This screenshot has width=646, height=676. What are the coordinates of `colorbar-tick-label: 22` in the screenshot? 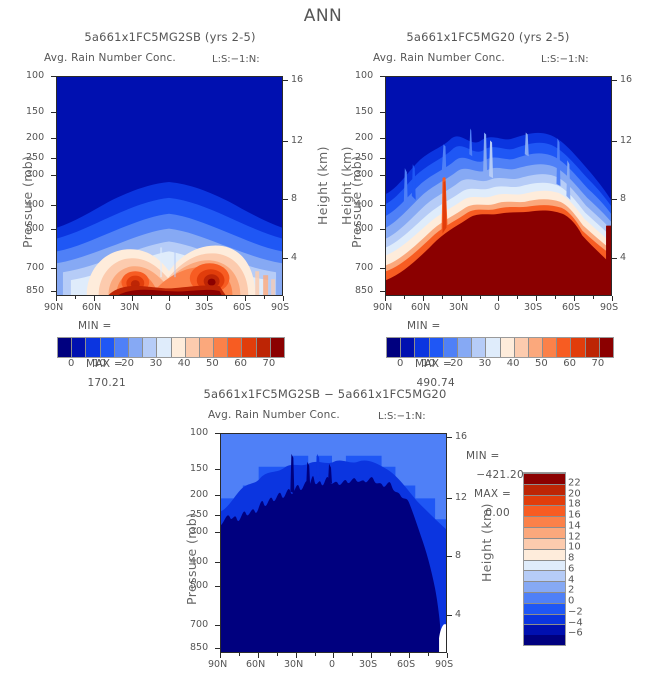 It's located at (574, 483).